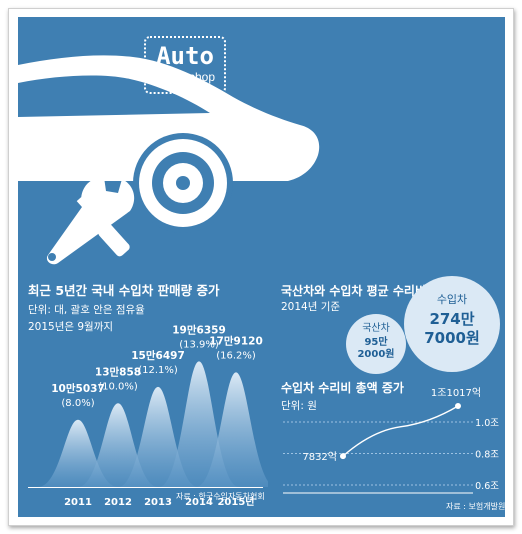 The width and height of the screenshot is (522, 534). I want to click on share-label: (12.1%), so click(158, 370).